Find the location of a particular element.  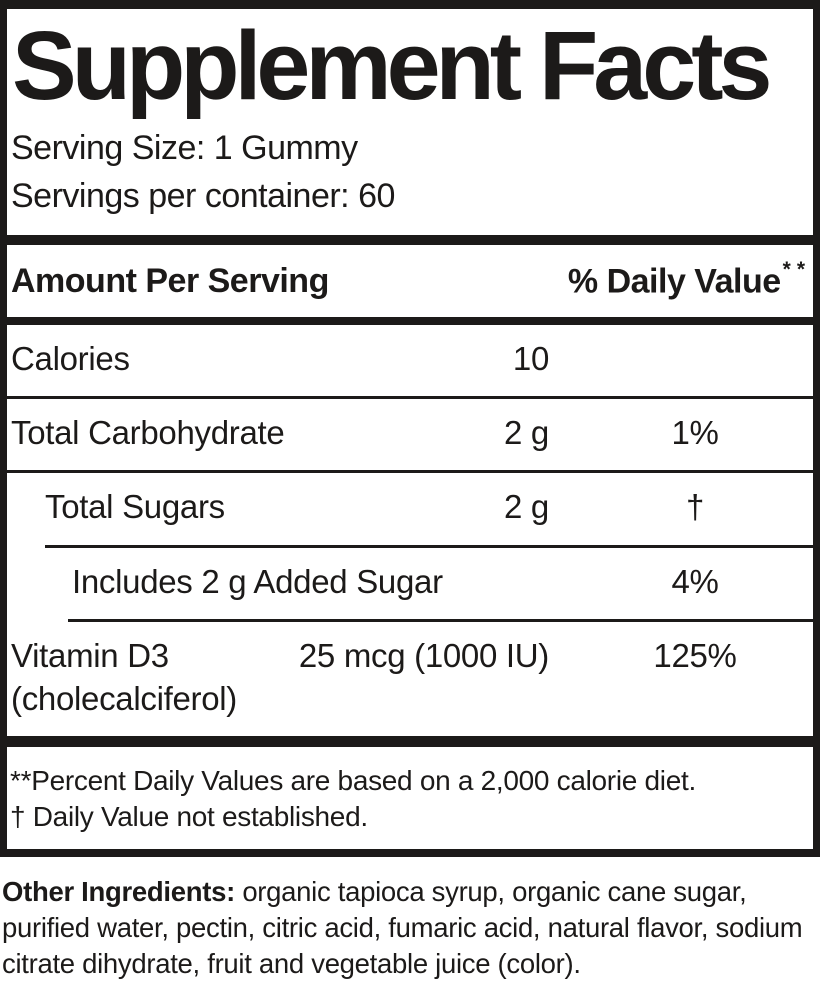

nutrient-daily-value: 125% is located at coordinates (695, 655).